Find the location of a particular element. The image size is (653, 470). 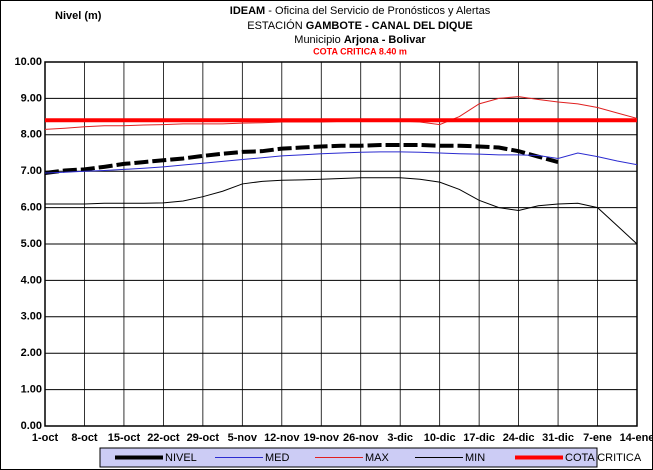

y-tick-label: 4.00 is located at coordinates (31, 280).